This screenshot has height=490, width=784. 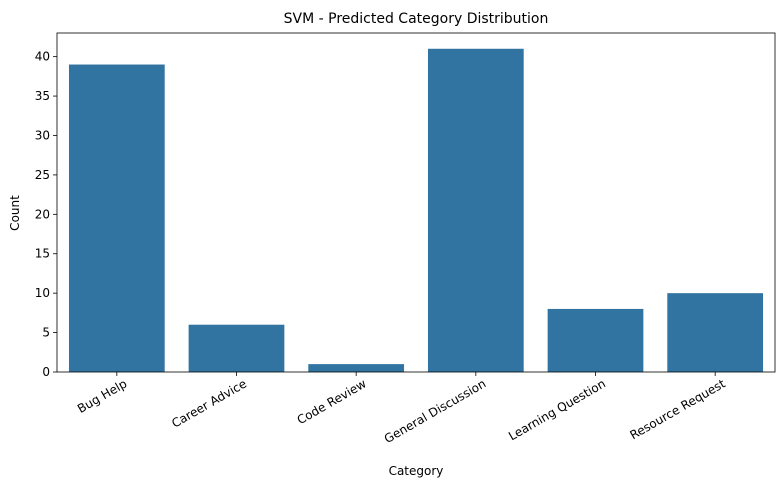 I want to click on y-tick-label: 30, so click(x=42, y=135).